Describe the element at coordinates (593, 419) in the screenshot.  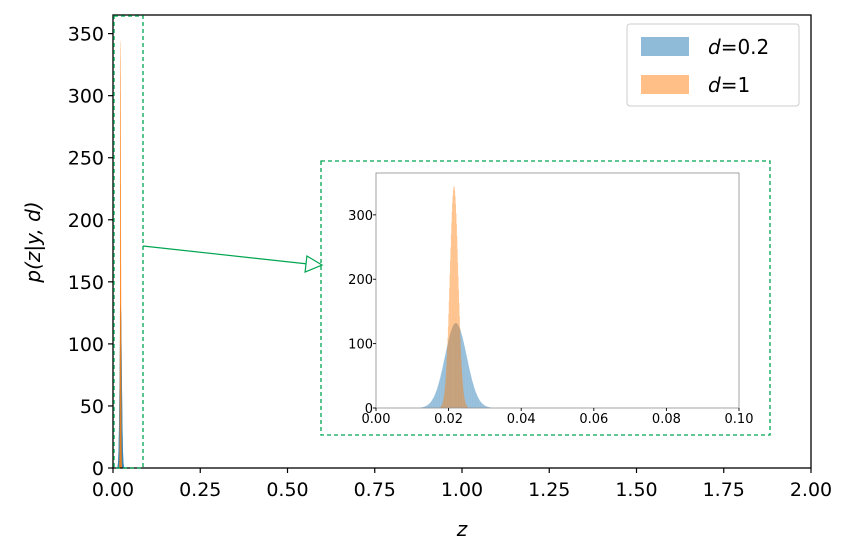
I see `inset-x-tick-label: 0.06` at that location.